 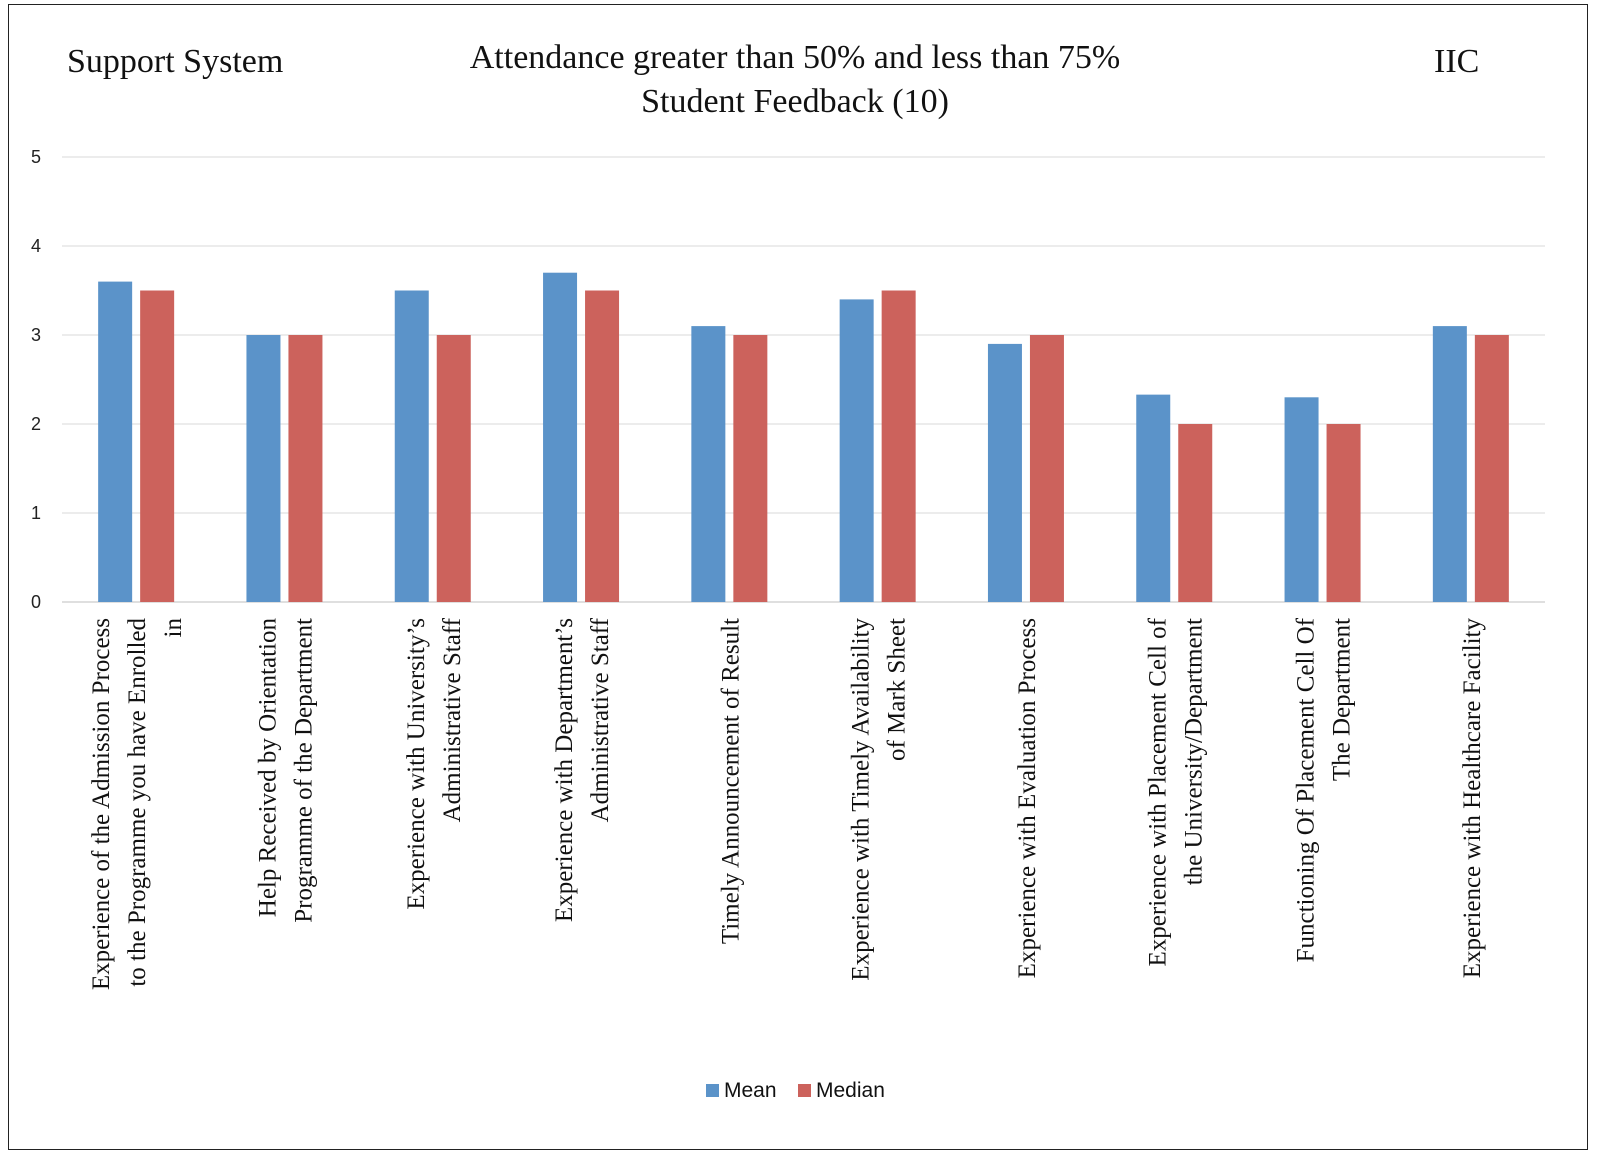 What do you see at coordinates (36, 246) in the screenshot?
I see `y-tick-label: 4` at bounding box center [36, 246].